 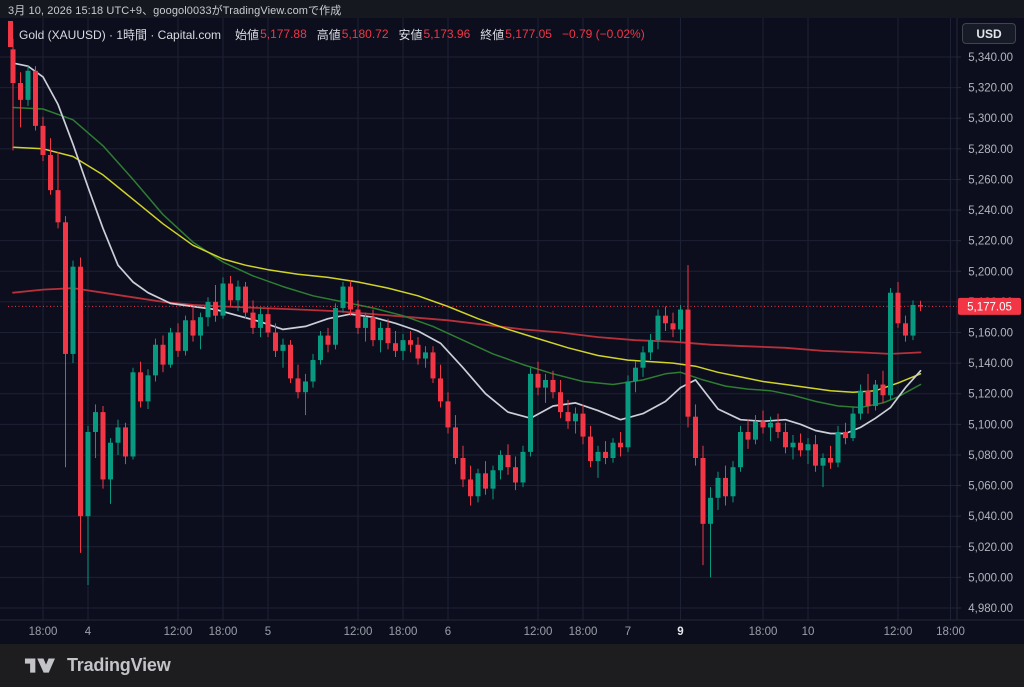 What do you see at coordinates (467, 321) in the screenshot?
I see `ma-slow-red` at bounding box center [467, 321].